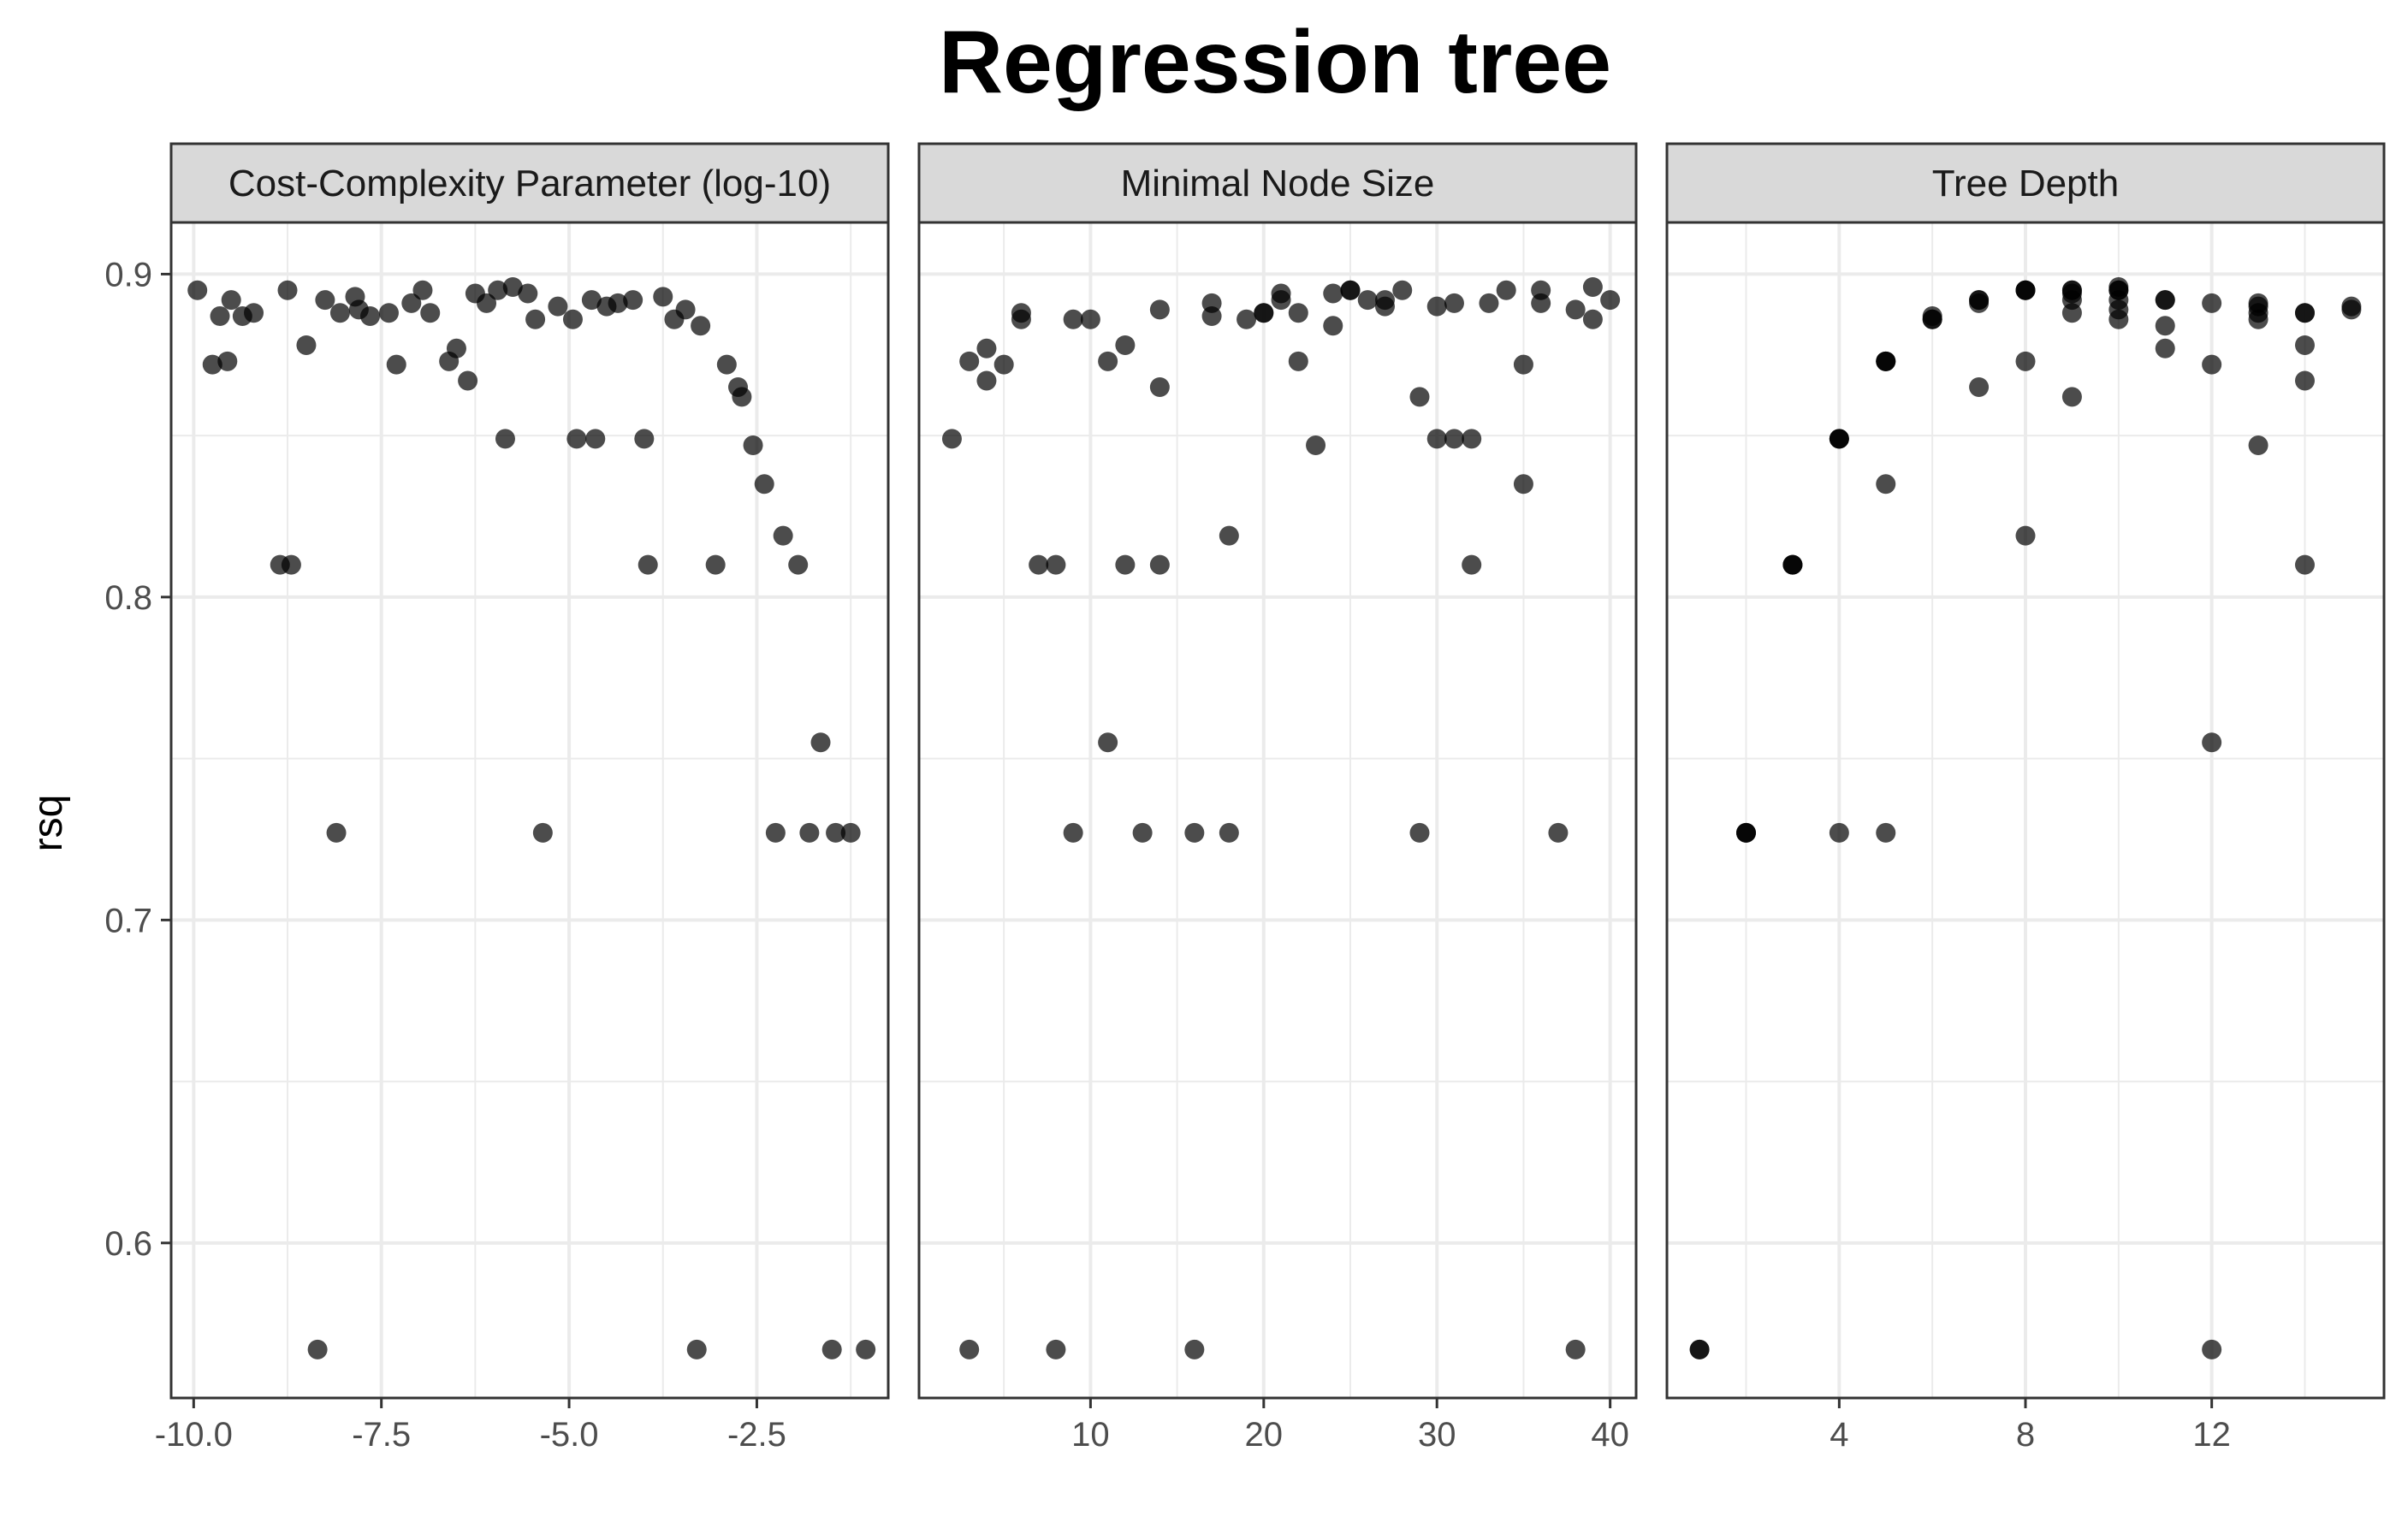 This screenshot has height=1540, width=2396. I want to click on facet-strip-label: Minimal Node Size, so click(1278, 183).